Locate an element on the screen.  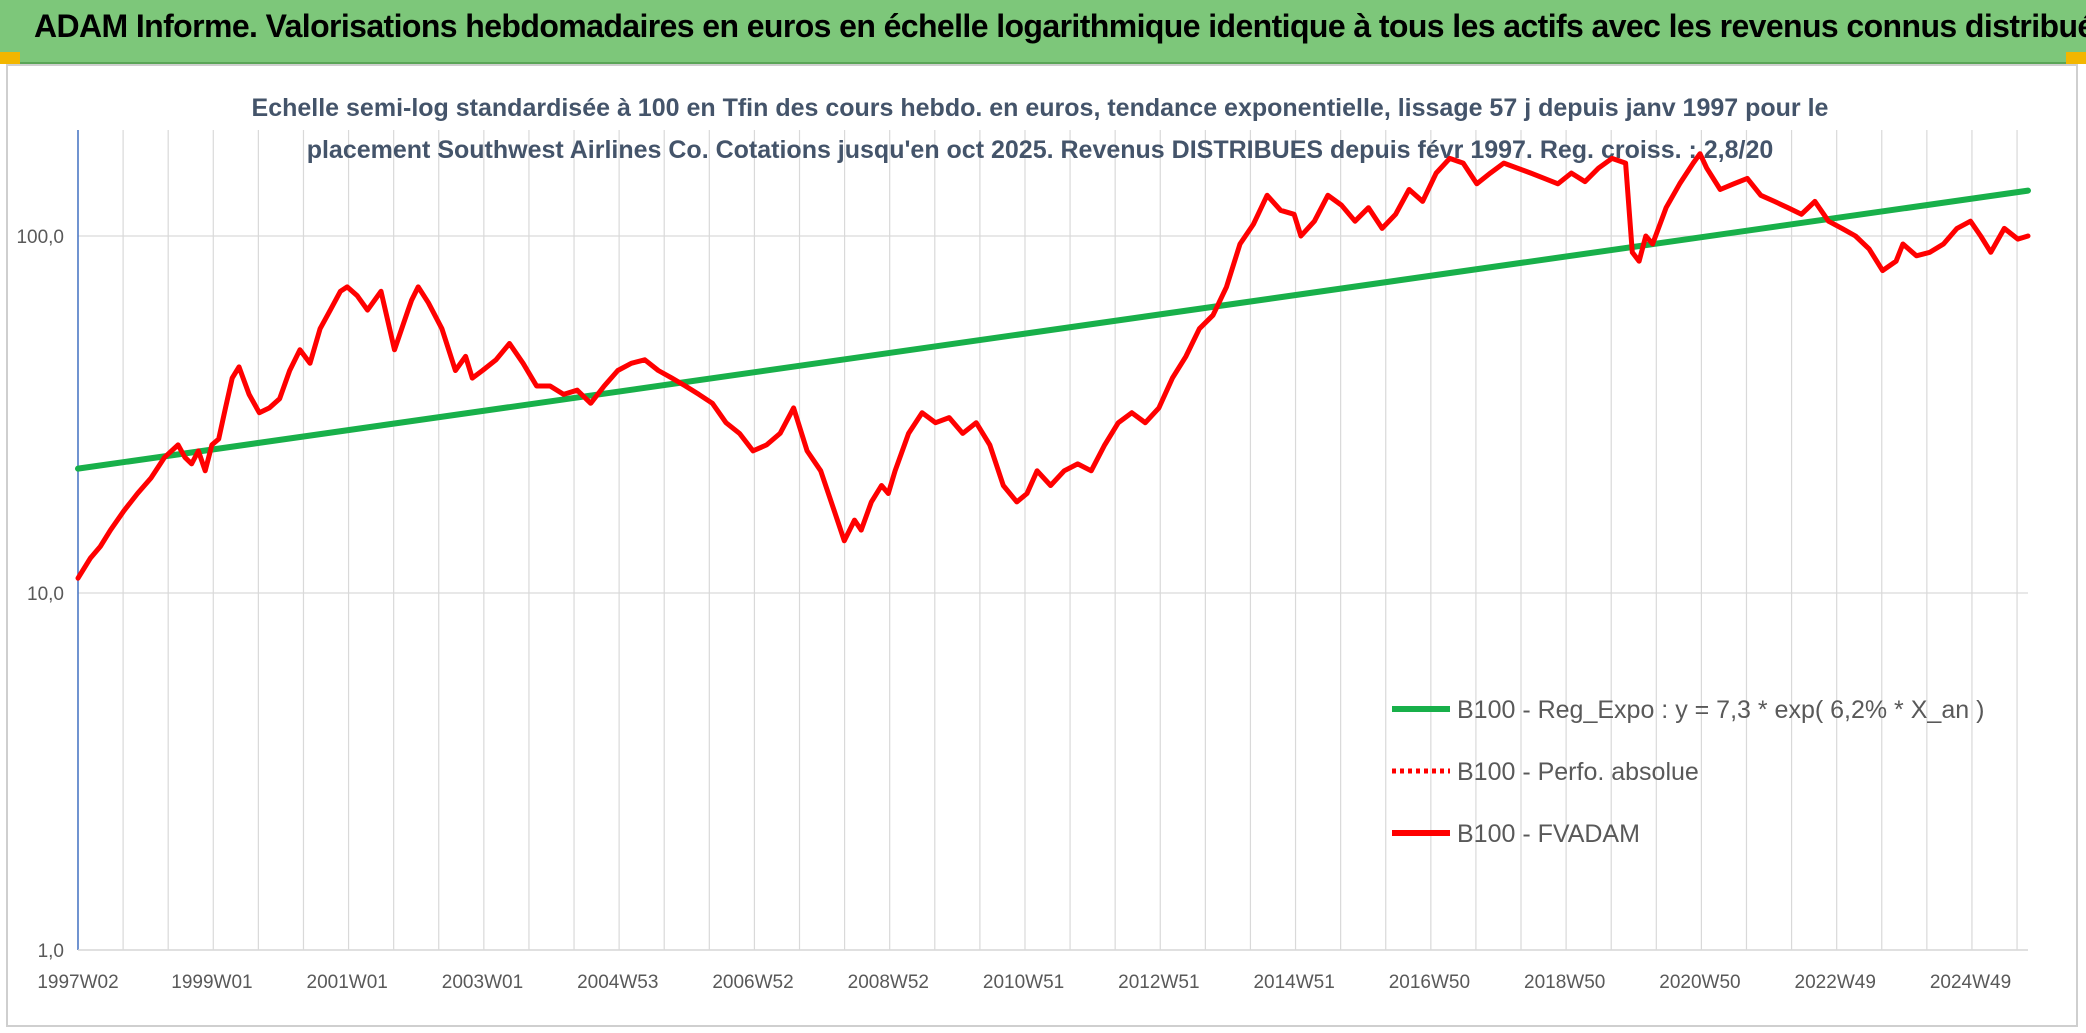
x-tick-label: 2010W51 is located at coordinates (1023, 982).